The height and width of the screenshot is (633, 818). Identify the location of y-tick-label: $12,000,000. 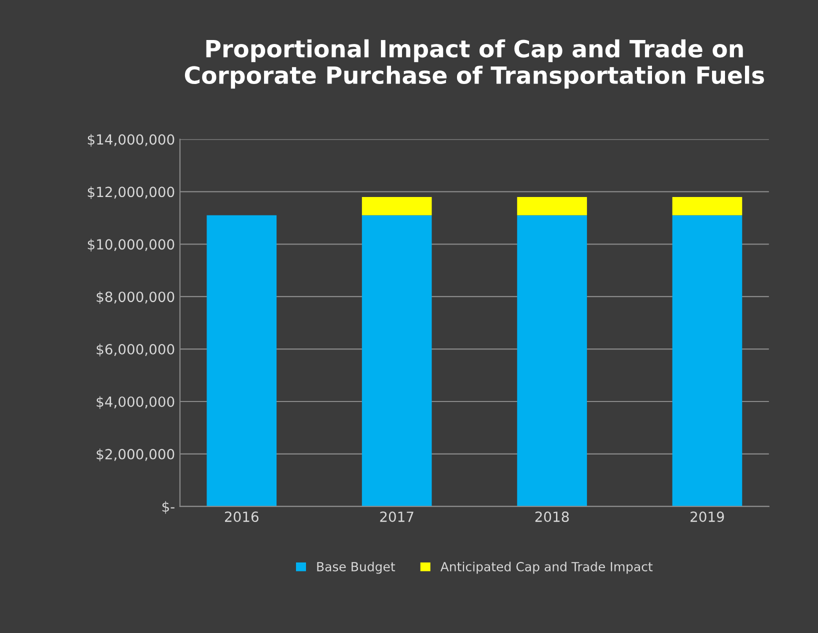
(131, 193).